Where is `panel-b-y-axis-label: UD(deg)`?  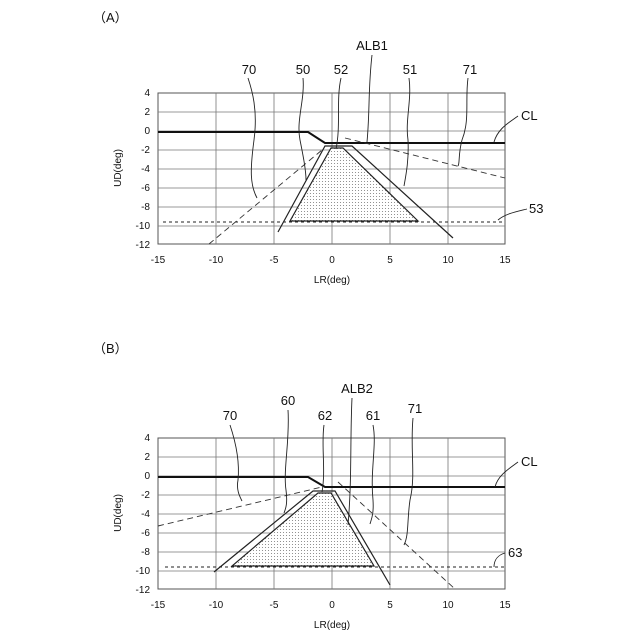
panel-b-y-axis-label: UD(deg) is located at coordinates (118, 513).